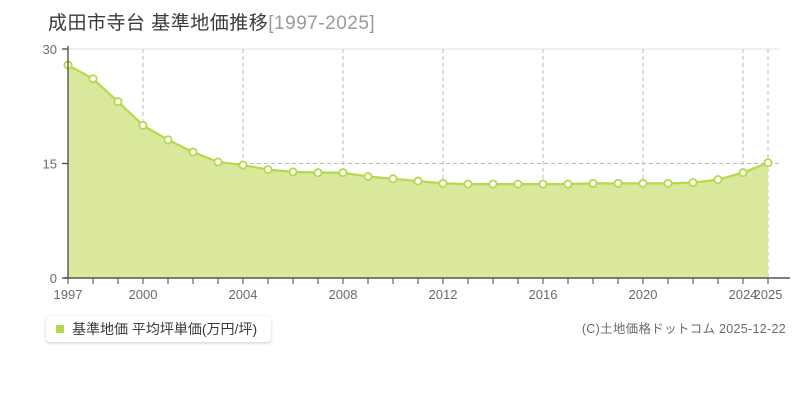 This screenshot has height=400, width=800. What do you see at coordinates (50, 164) in the screenshot?
I see `y-axis-tick-label: 15` at bounding box center [50, 164].